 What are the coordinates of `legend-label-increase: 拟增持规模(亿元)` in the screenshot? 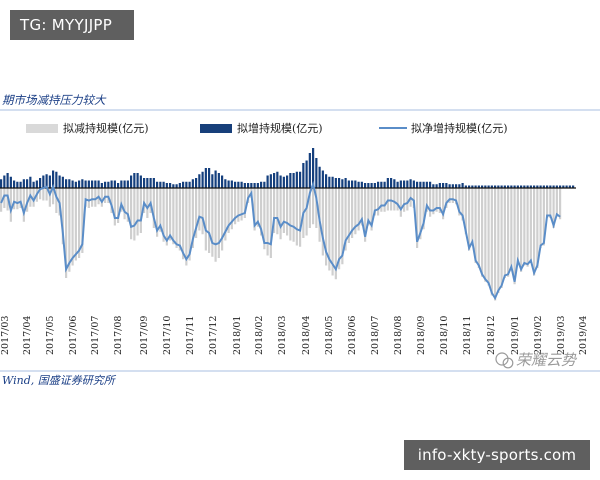 It's located at (280, 128).